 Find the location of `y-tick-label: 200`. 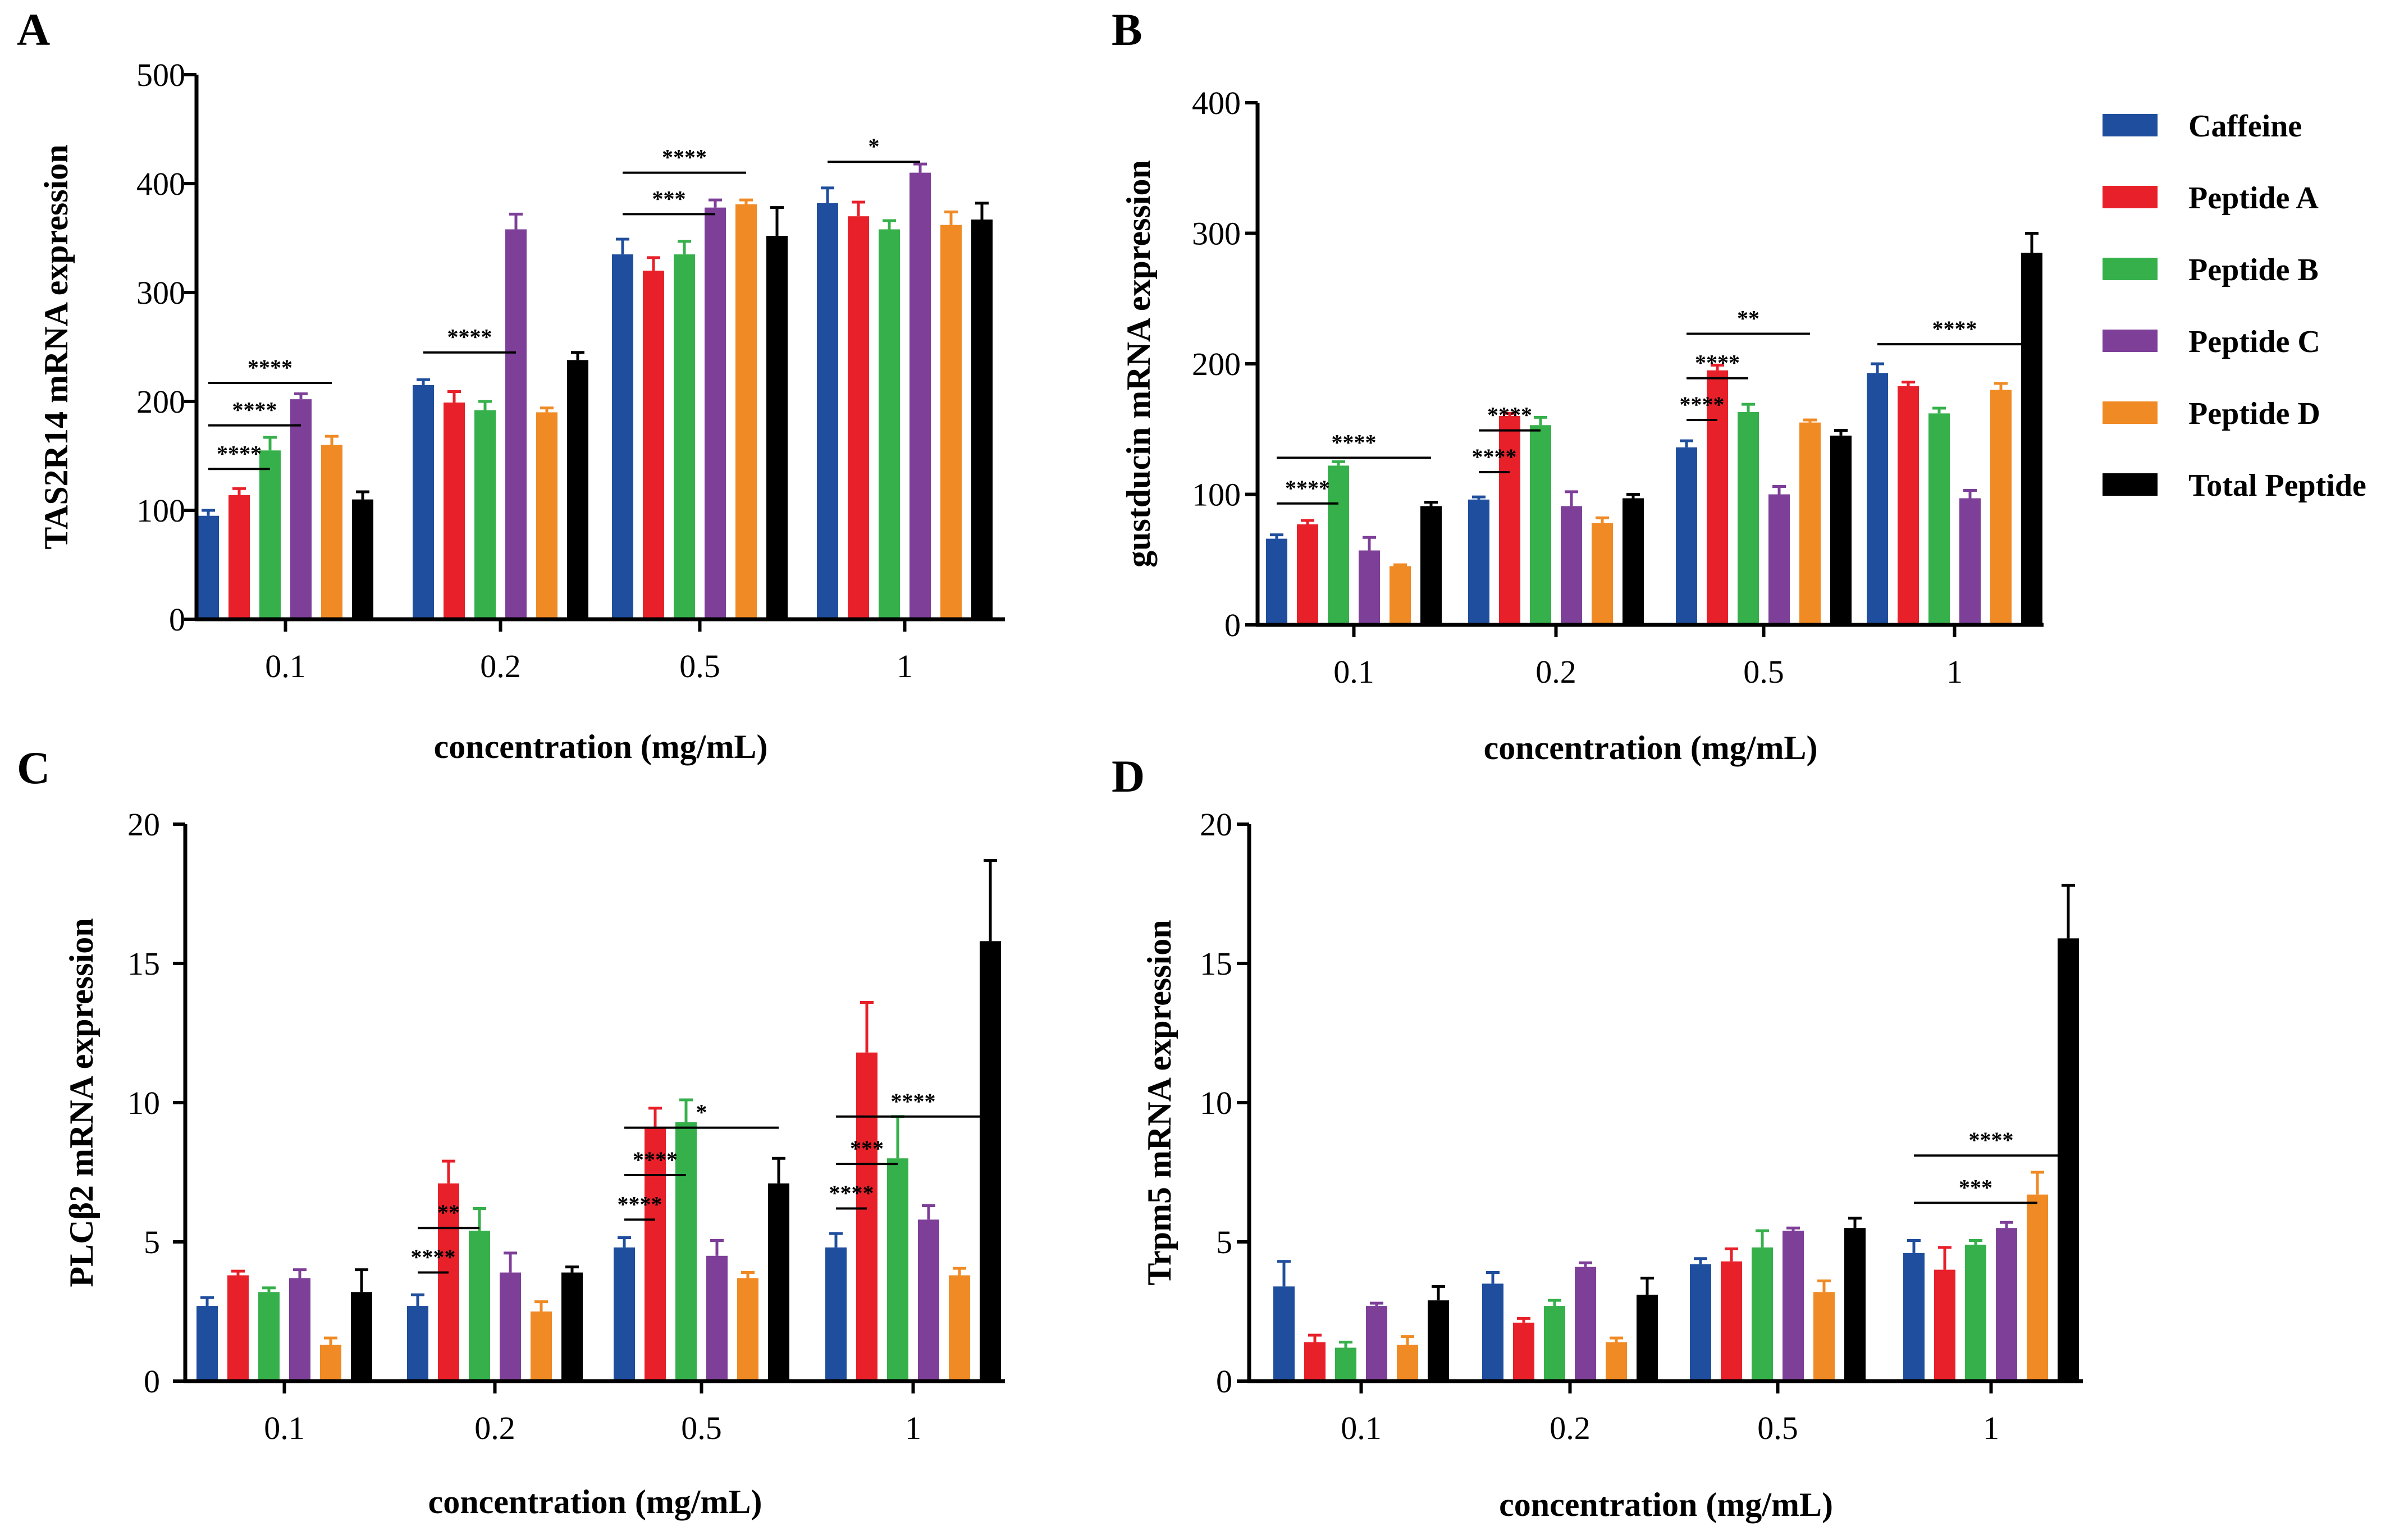

y-tick-label: 200 is located at coordinates (1216, 364).